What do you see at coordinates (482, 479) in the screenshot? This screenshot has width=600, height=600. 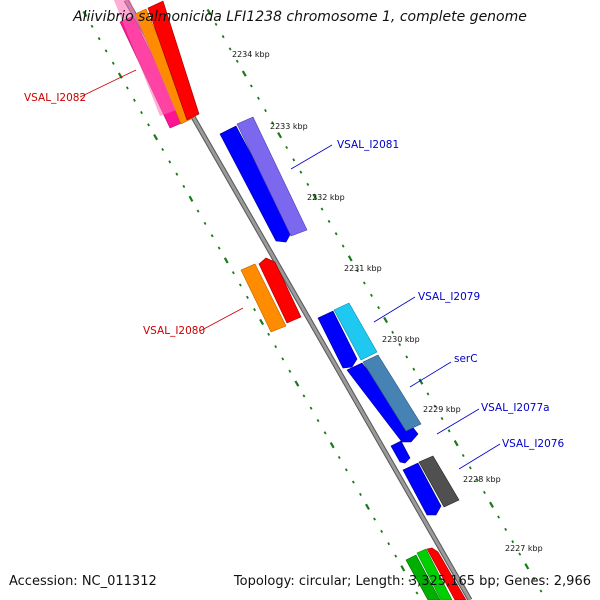 I see `tick-label-2228: 2228 kbp` at bounding box center [482, 479].